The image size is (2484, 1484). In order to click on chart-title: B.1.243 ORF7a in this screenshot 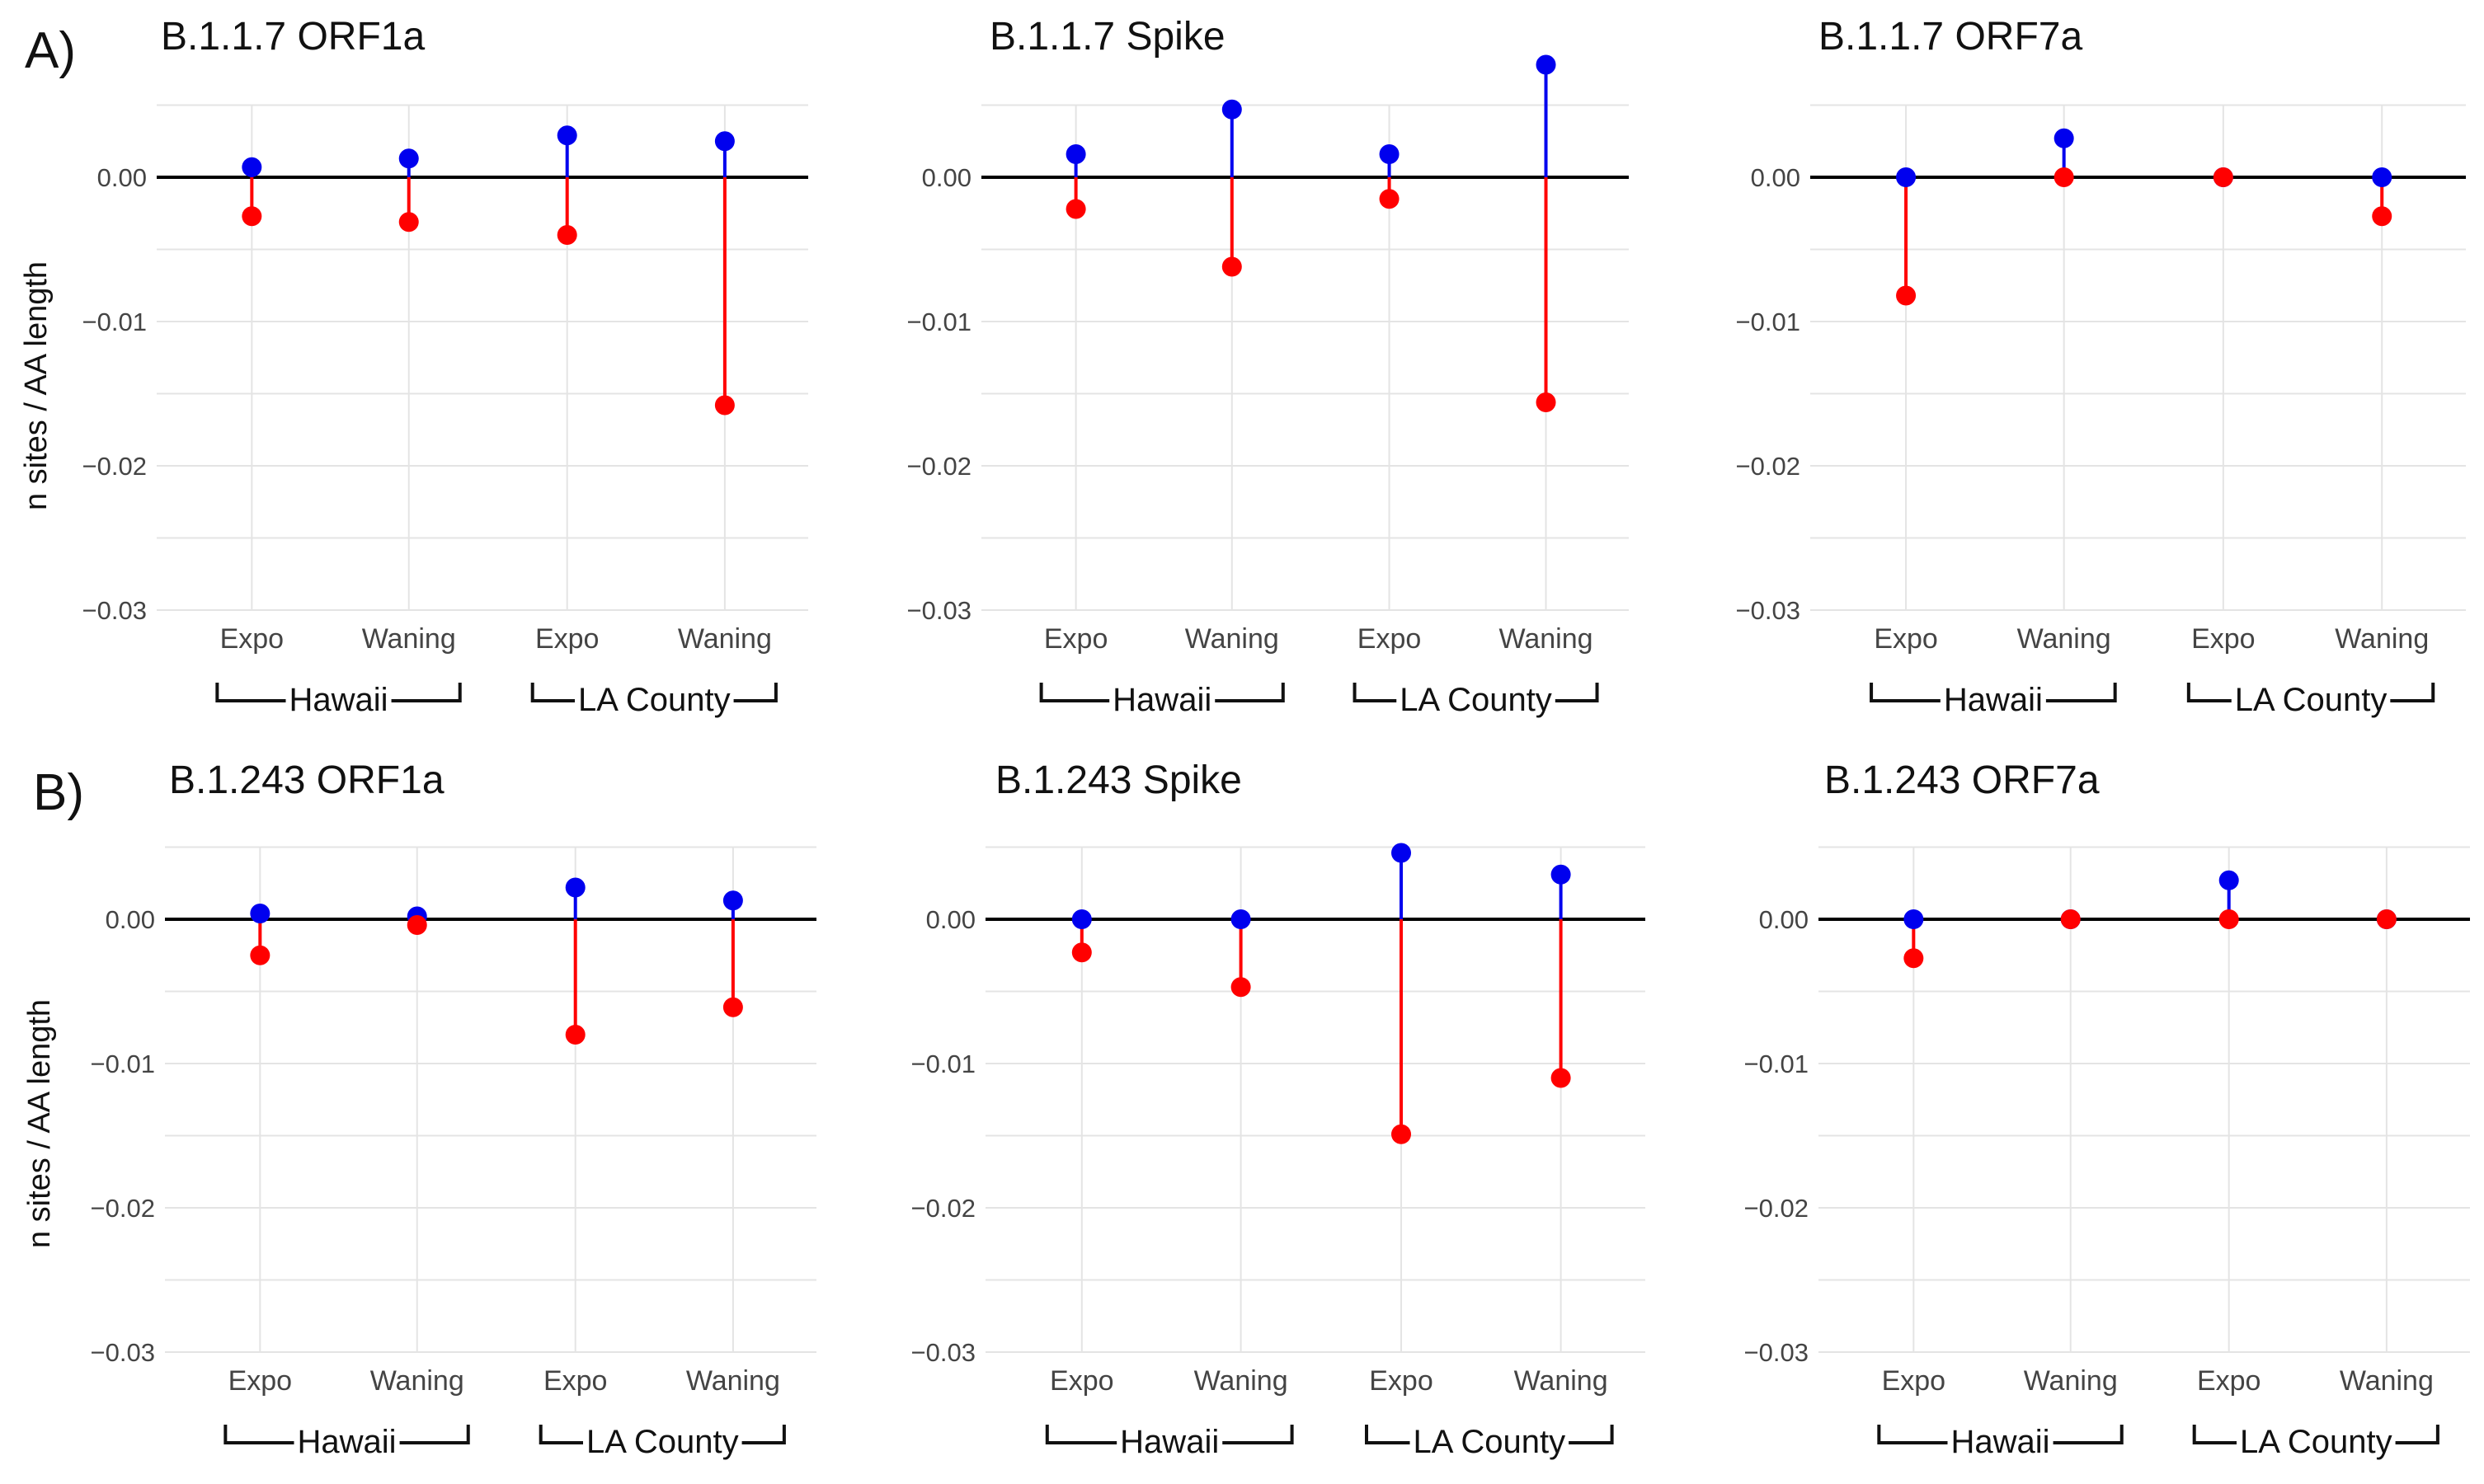, I will do `click(1962, 780)`.